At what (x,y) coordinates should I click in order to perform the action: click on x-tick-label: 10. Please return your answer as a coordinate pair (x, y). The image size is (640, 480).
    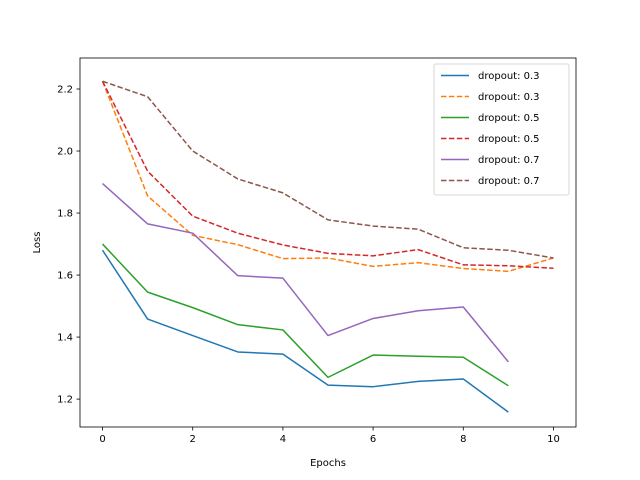
    Looking at the image, I should click on (553, 439).